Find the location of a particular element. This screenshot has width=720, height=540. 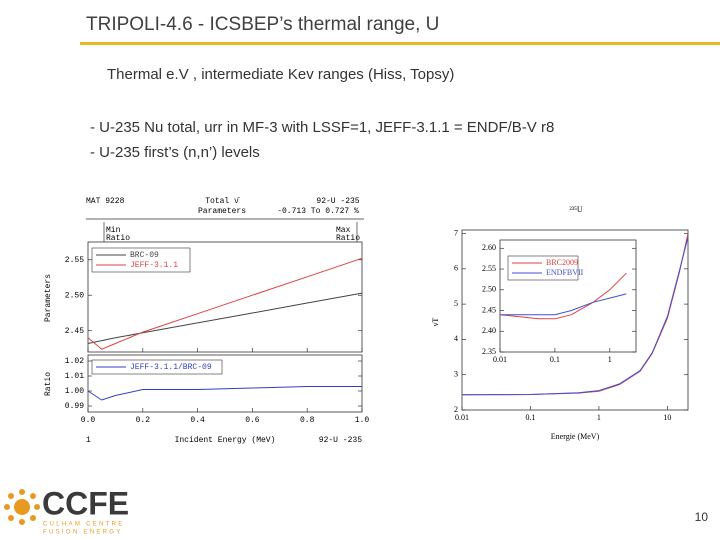

legend-label: JEFF-3.1.1/BRC-09 is located at coordinates (171, 367).